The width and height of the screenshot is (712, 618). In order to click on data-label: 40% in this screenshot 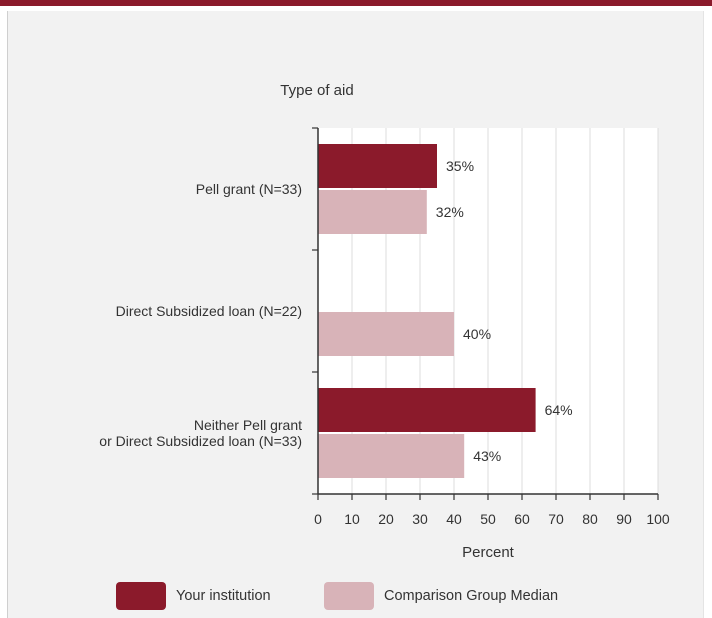, I will do `click(477, 334)`.